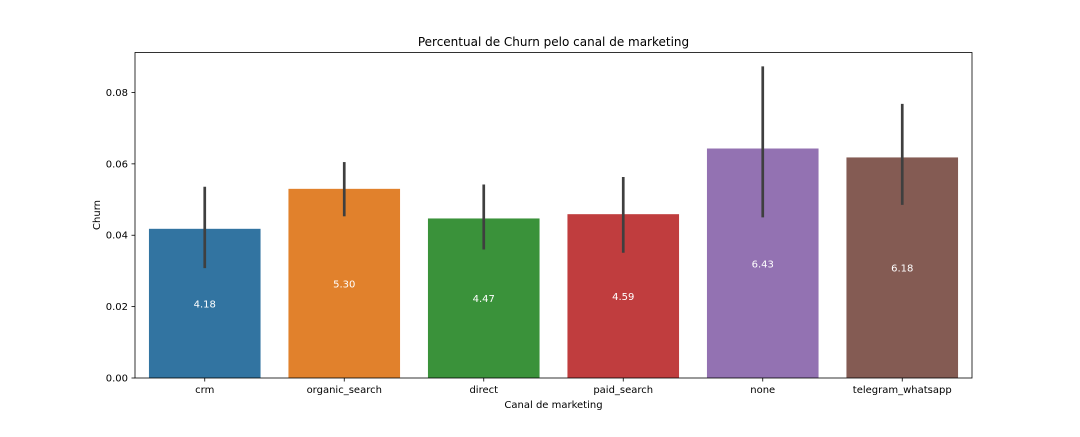 The image size is (1080, 437). I want to click on data-label-paid_search: 4.59, so click(623, 297).